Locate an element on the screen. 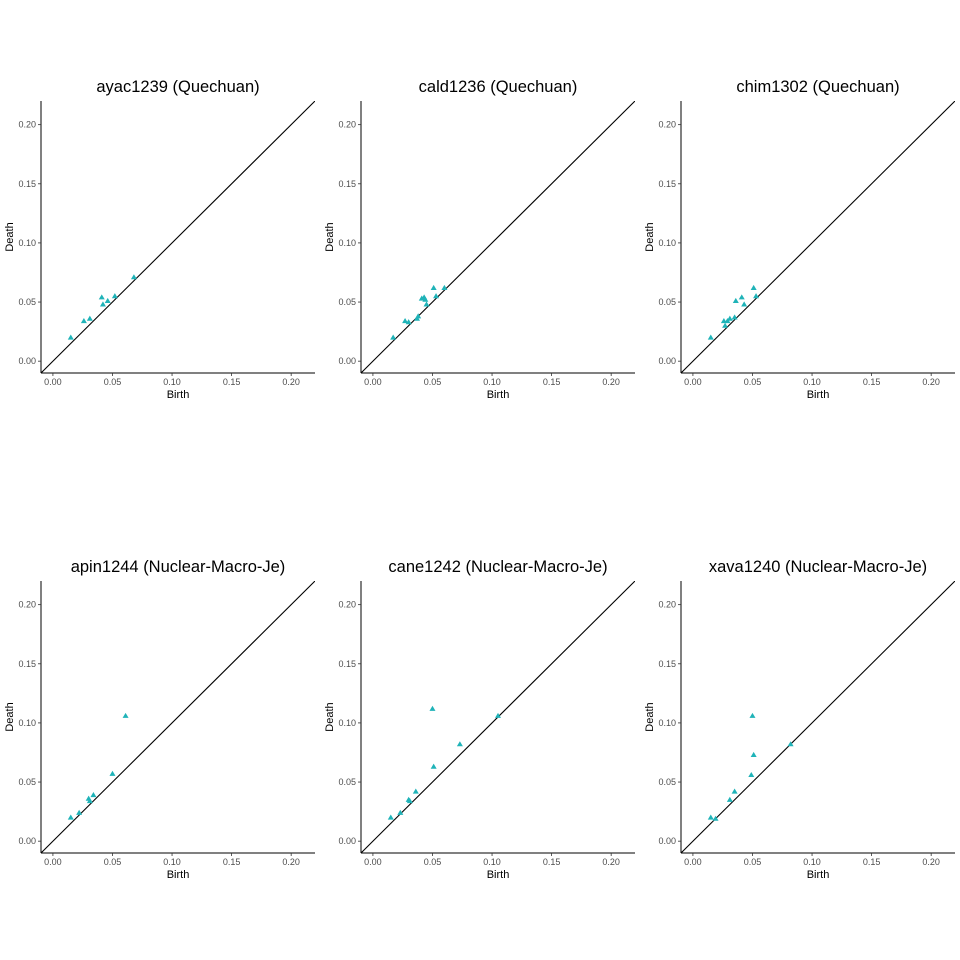 The width and height of the screenshot is (960, 960). chart-title: cald1236 (Quechuan) is located at coordinates (498, 87).